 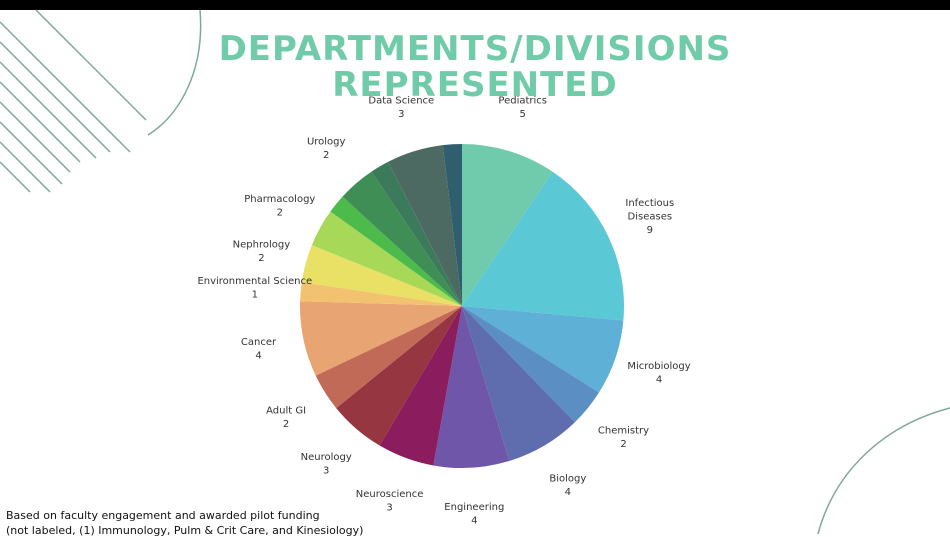 I want to click on pie-slice-adult-gi, so click(x=388, y=357).